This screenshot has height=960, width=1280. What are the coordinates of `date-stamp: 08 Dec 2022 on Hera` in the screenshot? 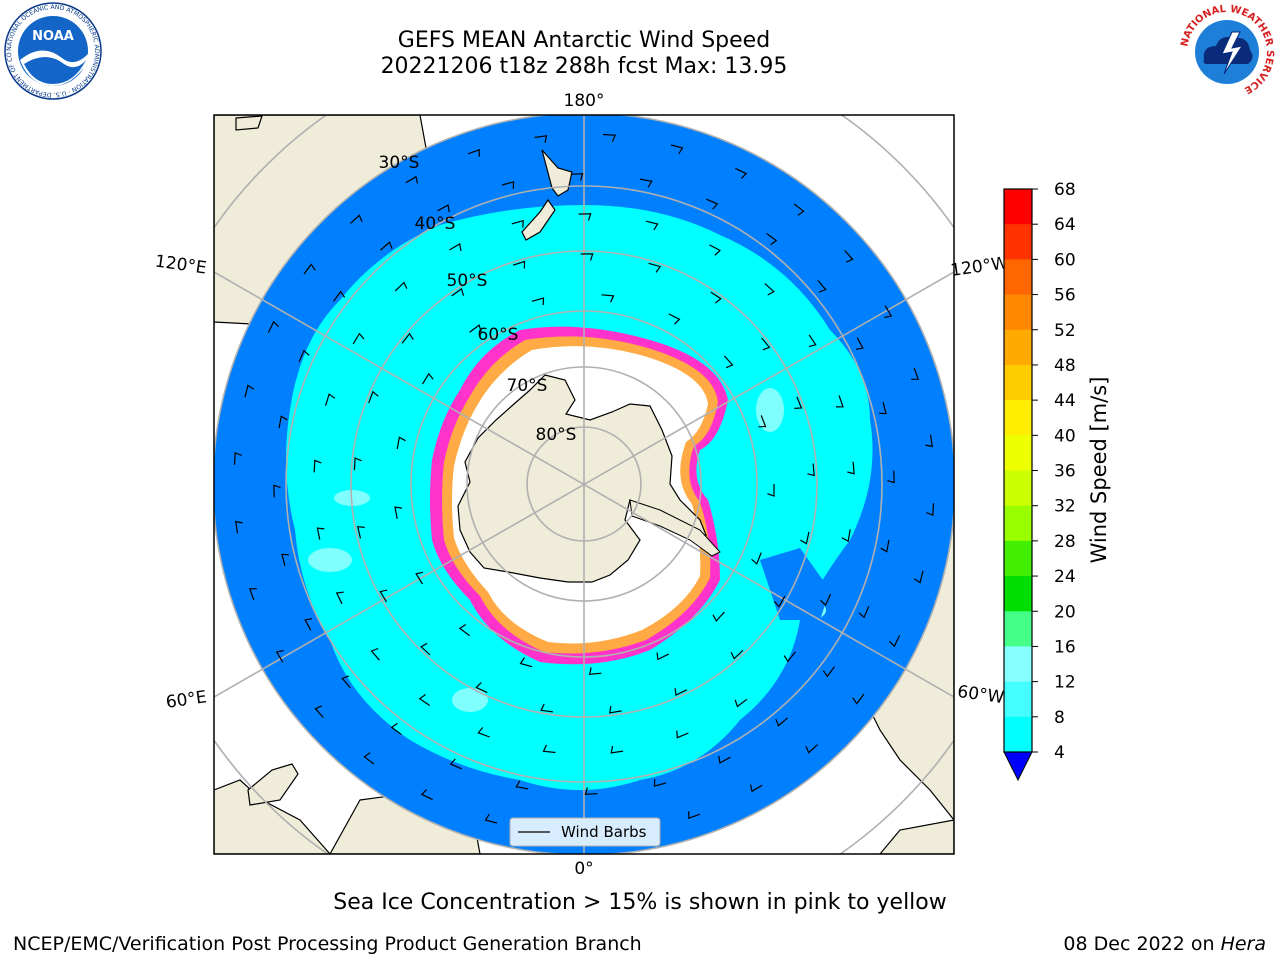 It's located at (1164, 944).